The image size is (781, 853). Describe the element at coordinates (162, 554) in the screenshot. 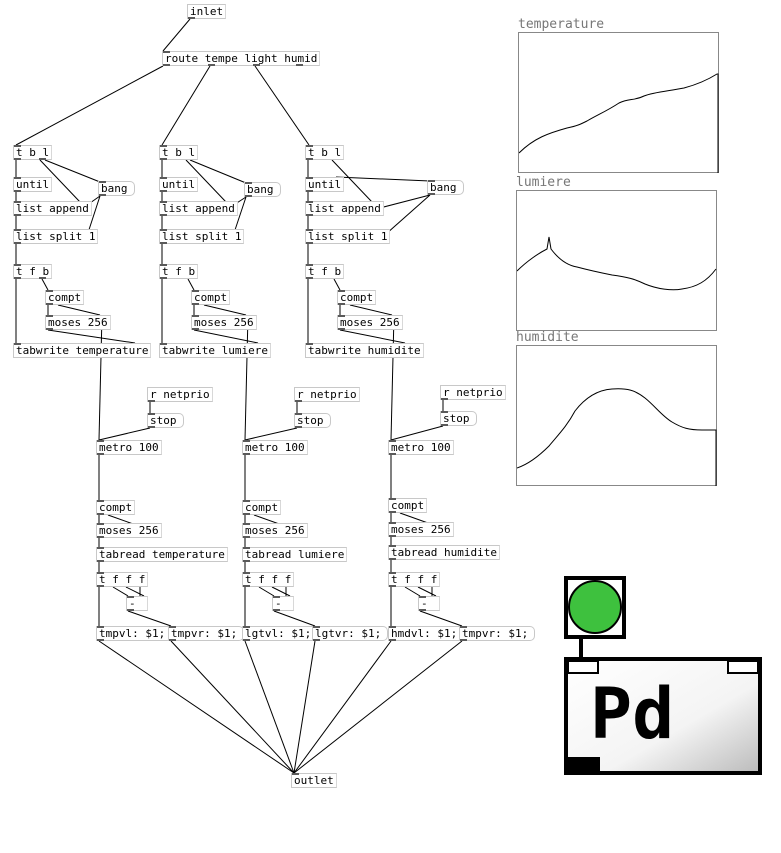

I see `tabread-temperature: tabread temperature` at that location.